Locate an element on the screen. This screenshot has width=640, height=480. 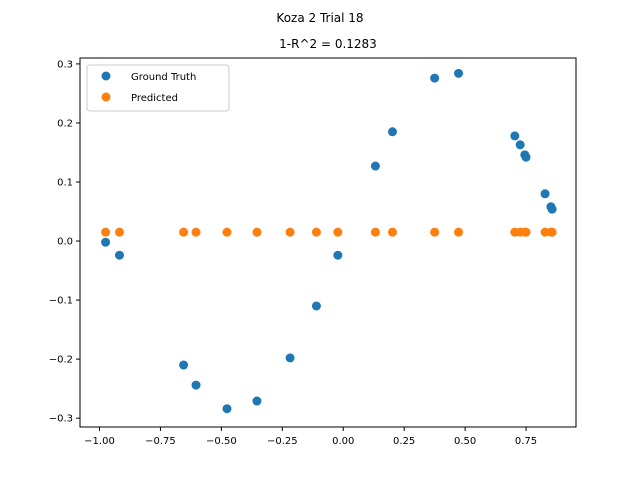
y-axis: −0.3 −0.2 −0.1 0.0 0.1 0.2 0.3 is located at coordinates (64, 242).